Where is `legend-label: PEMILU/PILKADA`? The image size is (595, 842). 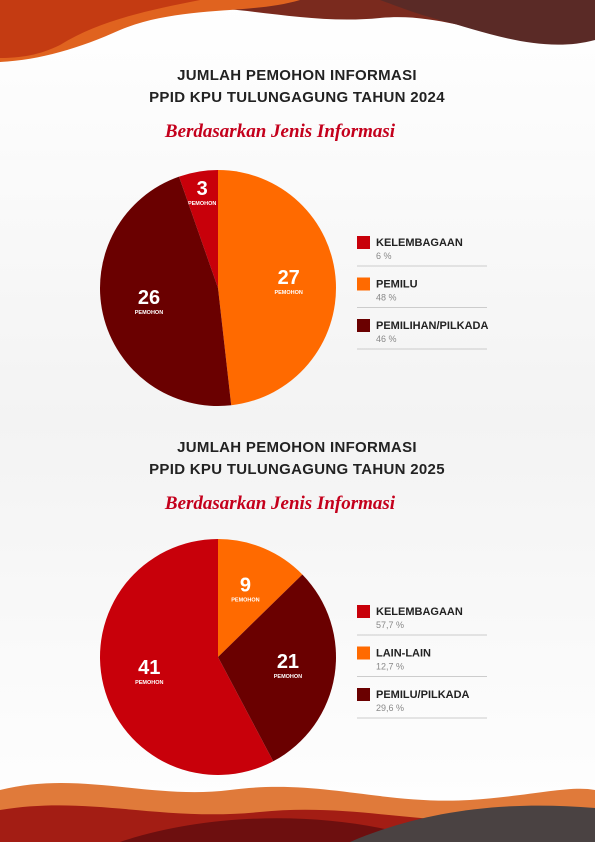
legend-label: PEMILU/PILKADA is located at coordinates (423, 695).